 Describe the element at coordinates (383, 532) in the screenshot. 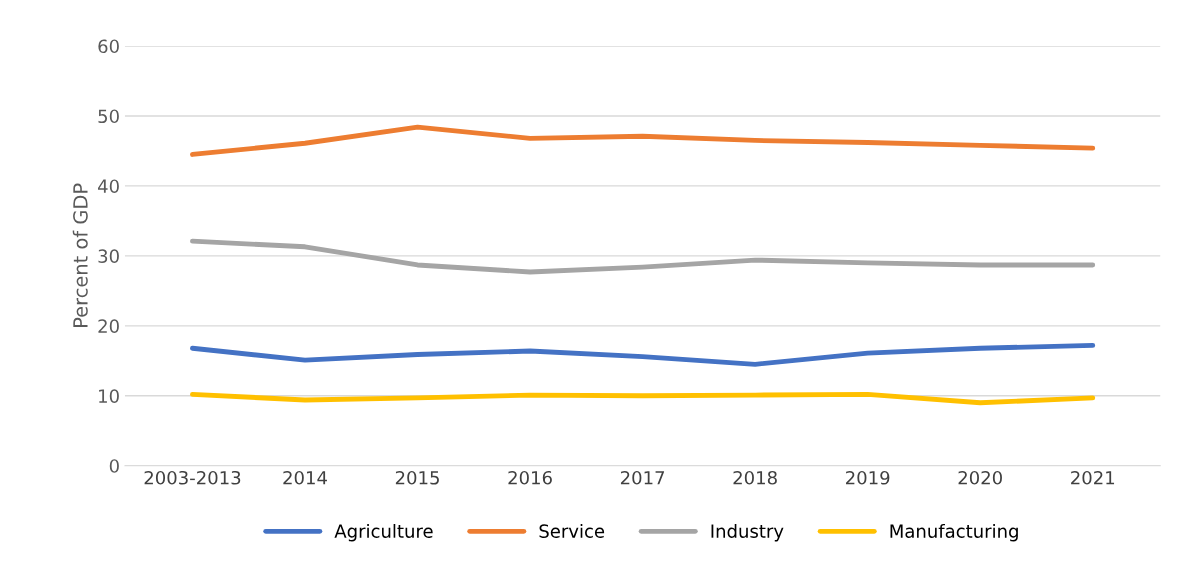

I see `legend-label: Agriculture` at that location.